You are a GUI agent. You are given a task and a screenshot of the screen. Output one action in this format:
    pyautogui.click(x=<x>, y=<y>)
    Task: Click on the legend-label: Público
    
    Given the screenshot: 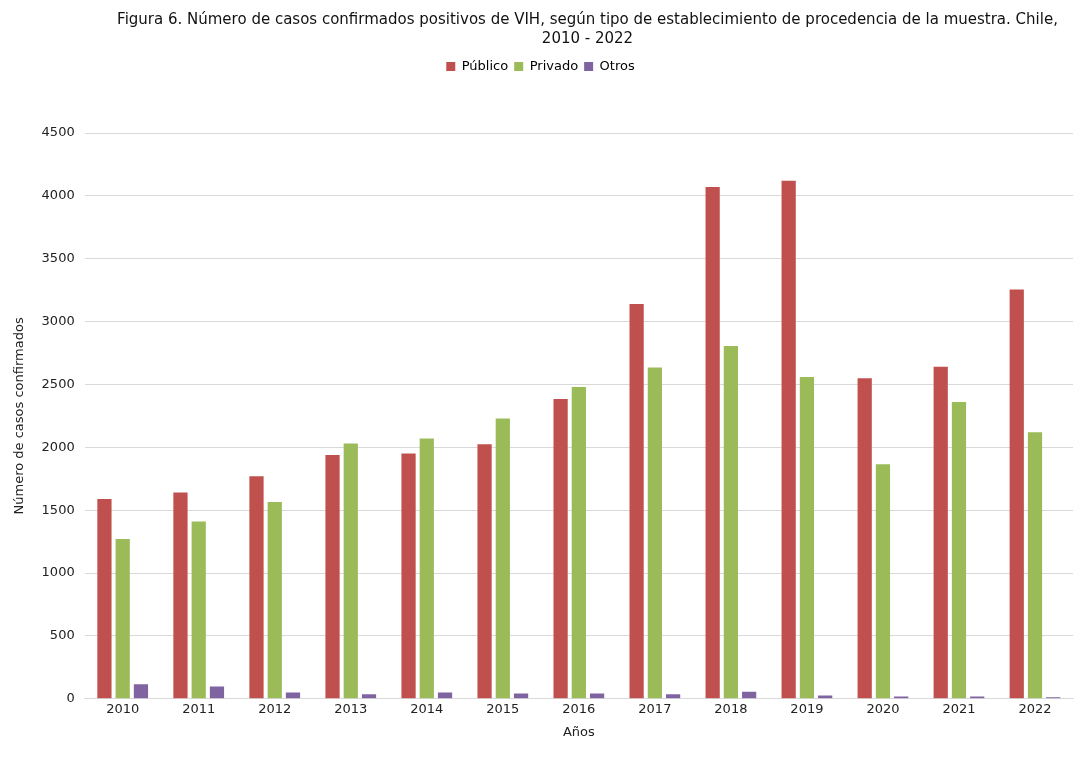 What is the action you would take?
    pyautogui.click(x=485, y=65)
    